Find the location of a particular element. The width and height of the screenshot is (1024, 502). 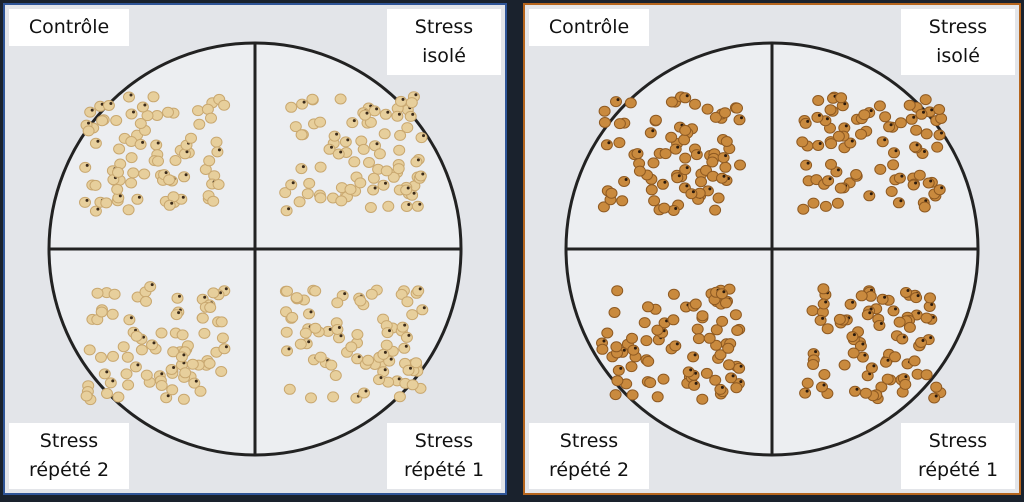

label-line: répété 2 is located at coordinates (69, 470).